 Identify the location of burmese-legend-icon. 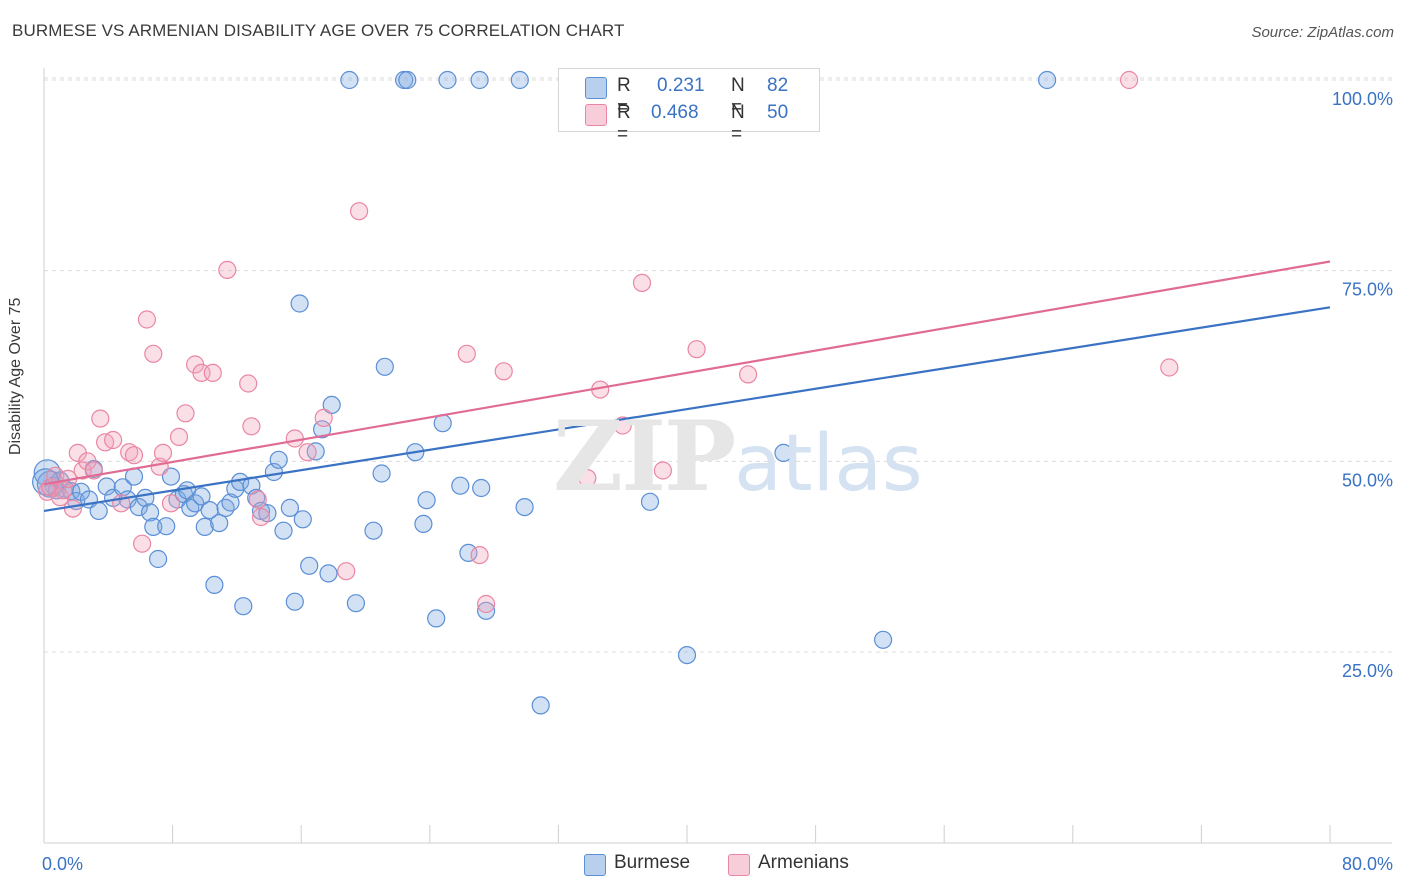
(595, 865).